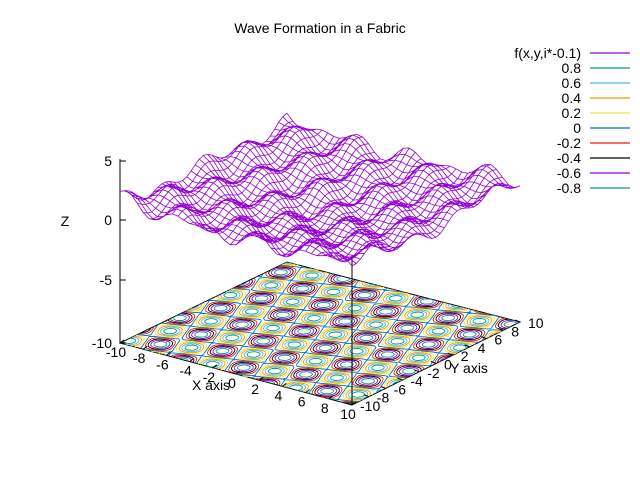  What do you see at coordinates (465, 356) in the screenshot?
I see `y-tick-label: 2` at bounding box center [465, 356].